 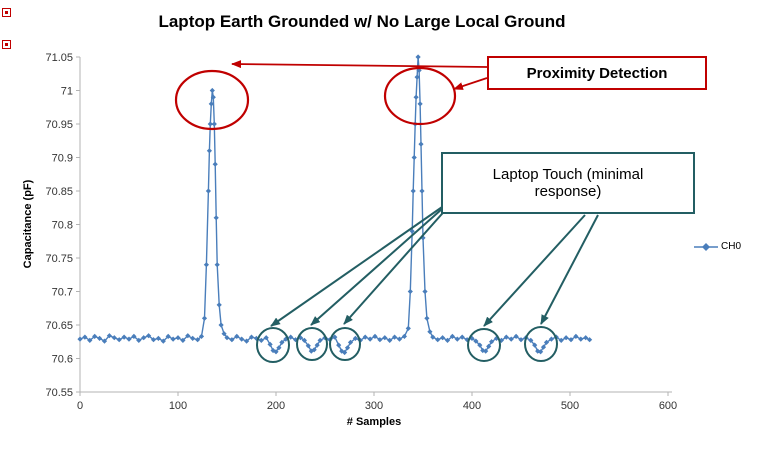 I want to click on annotation-laptop-touch: Laptop Touch (minimal response), so click(x=568, y=183).